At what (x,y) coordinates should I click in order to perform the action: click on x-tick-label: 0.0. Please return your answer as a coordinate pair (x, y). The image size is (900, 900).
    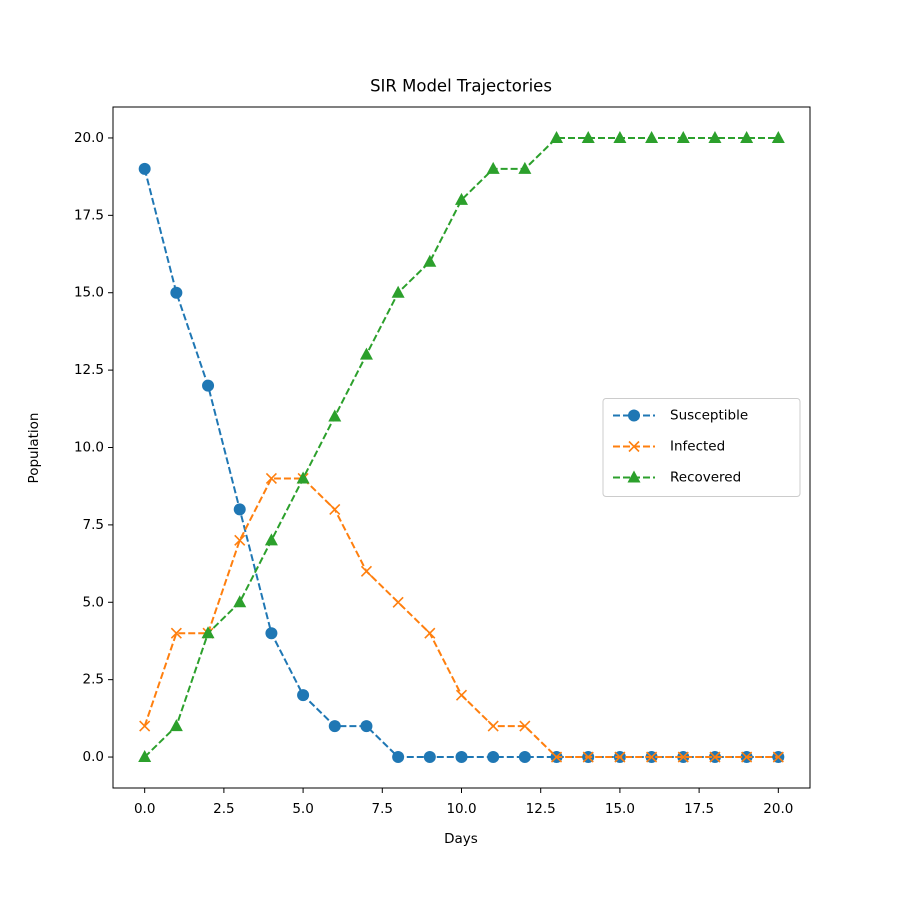
    Looking at the image, I should click on (144, 809).